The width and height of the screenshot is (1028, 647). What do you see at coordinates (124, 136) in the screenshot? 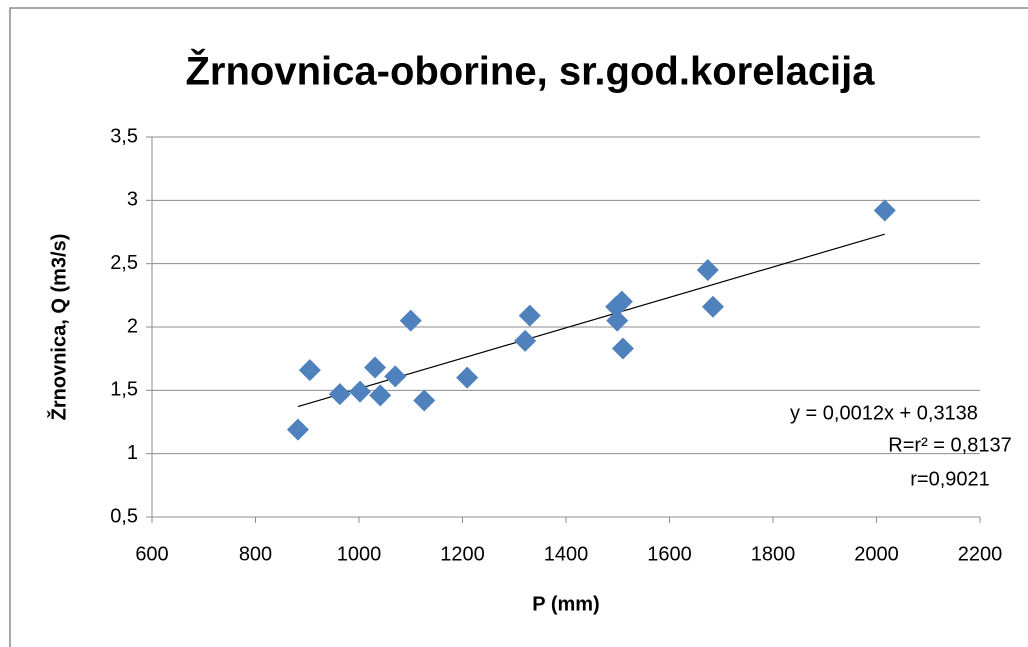
I see `y-tick-label: 3,5` at bounding box center [124, 136].